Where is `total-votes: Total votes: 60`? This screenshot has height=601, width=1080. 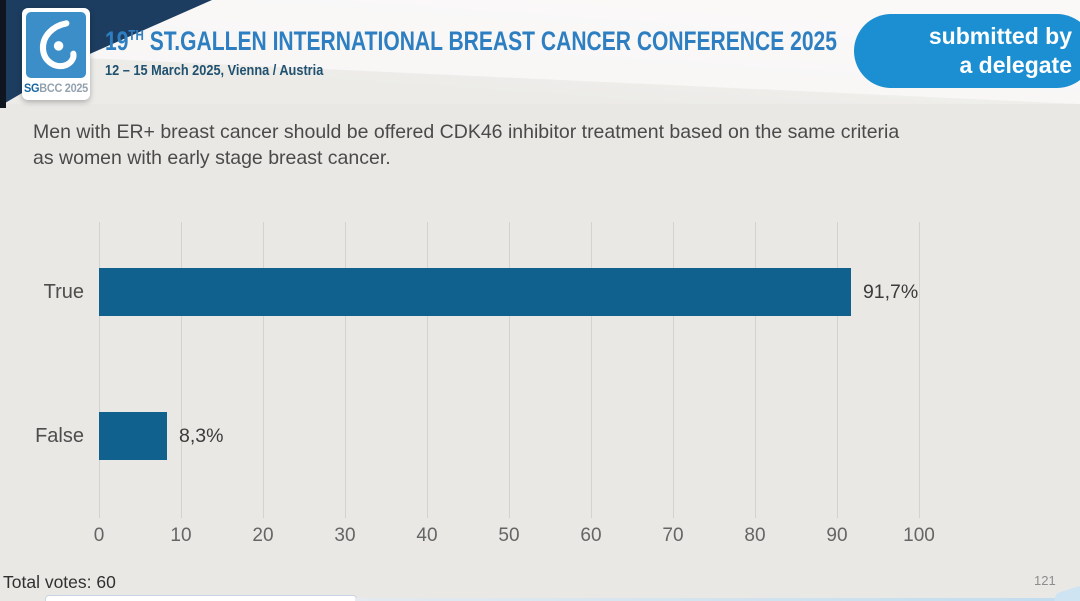 total-votes: Total votes: 60 is located at coordinates (59, 582).